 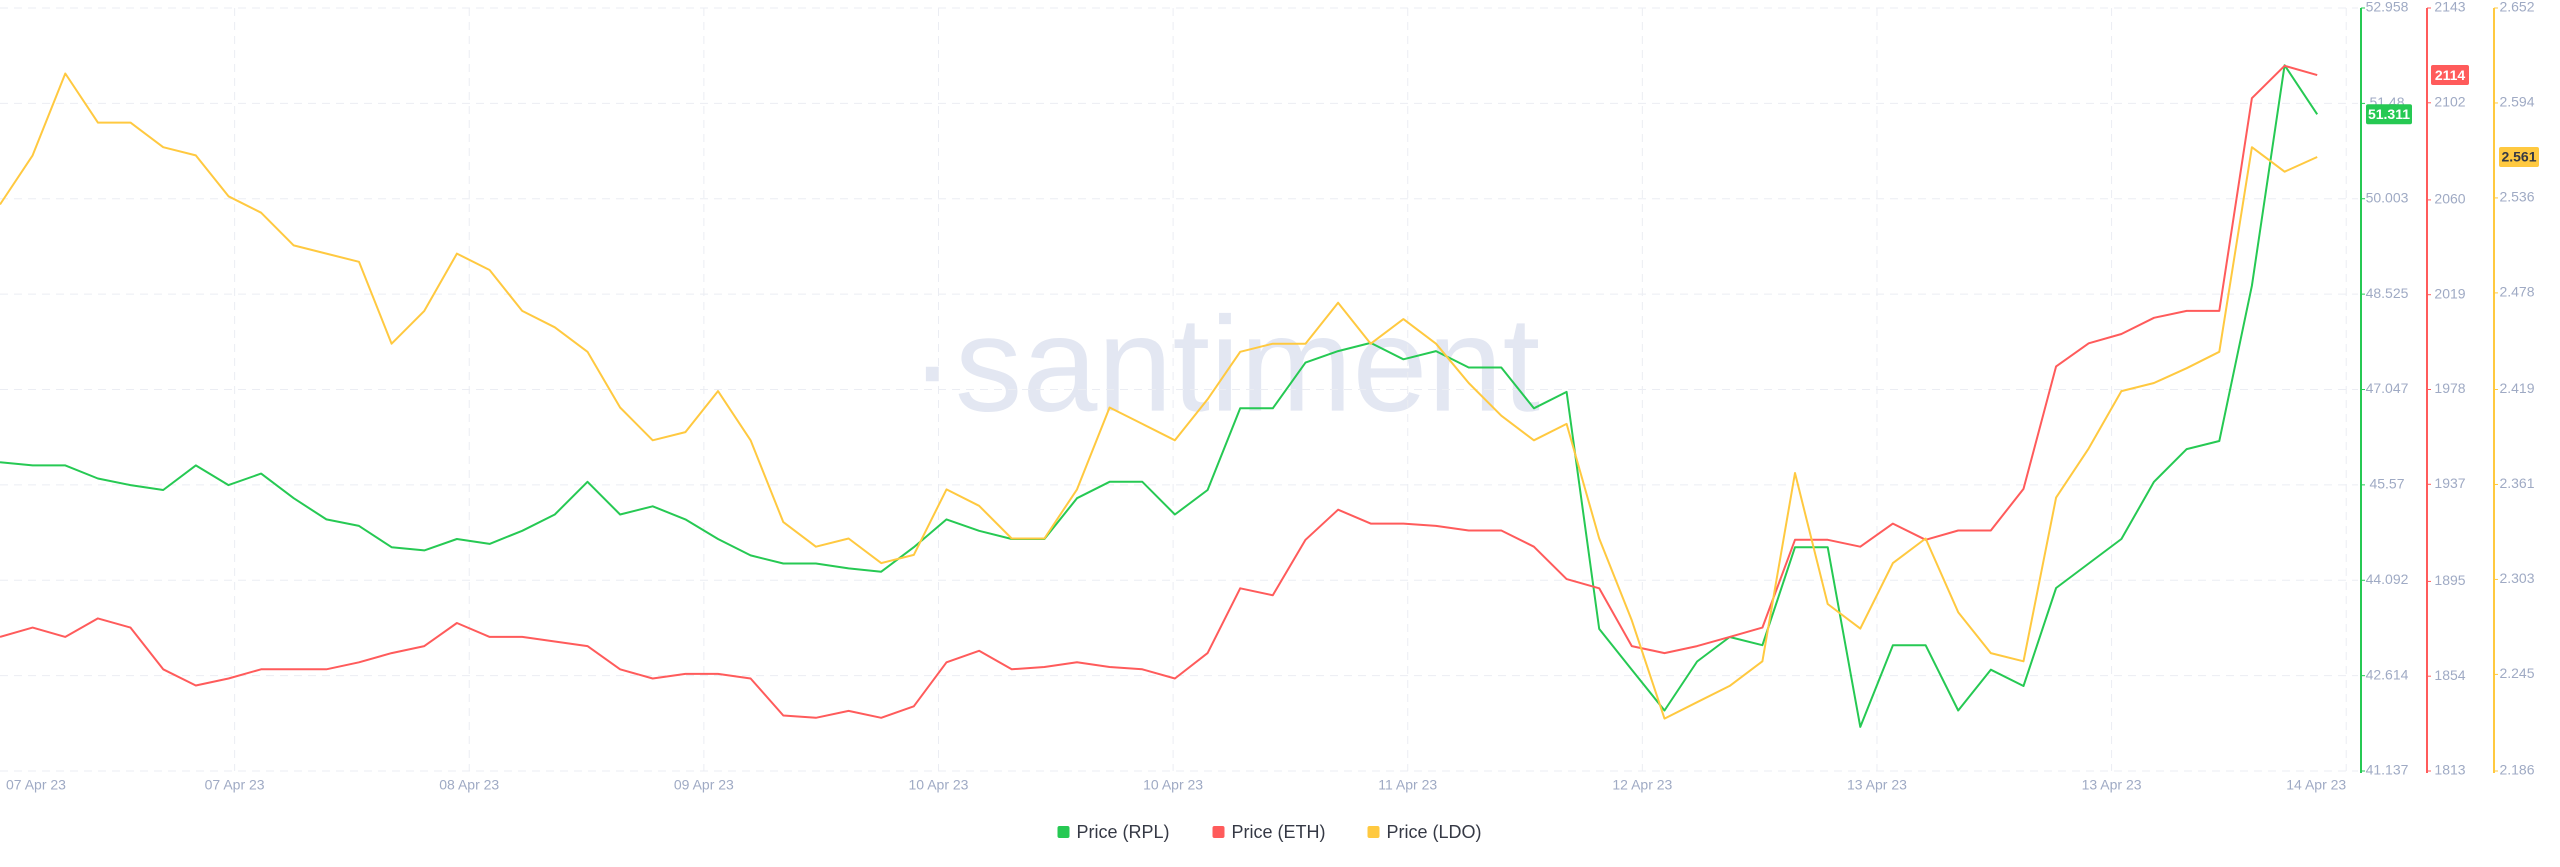 I want to click on x-tick-label: 08 Apr 23, so click(x=469, y=785).